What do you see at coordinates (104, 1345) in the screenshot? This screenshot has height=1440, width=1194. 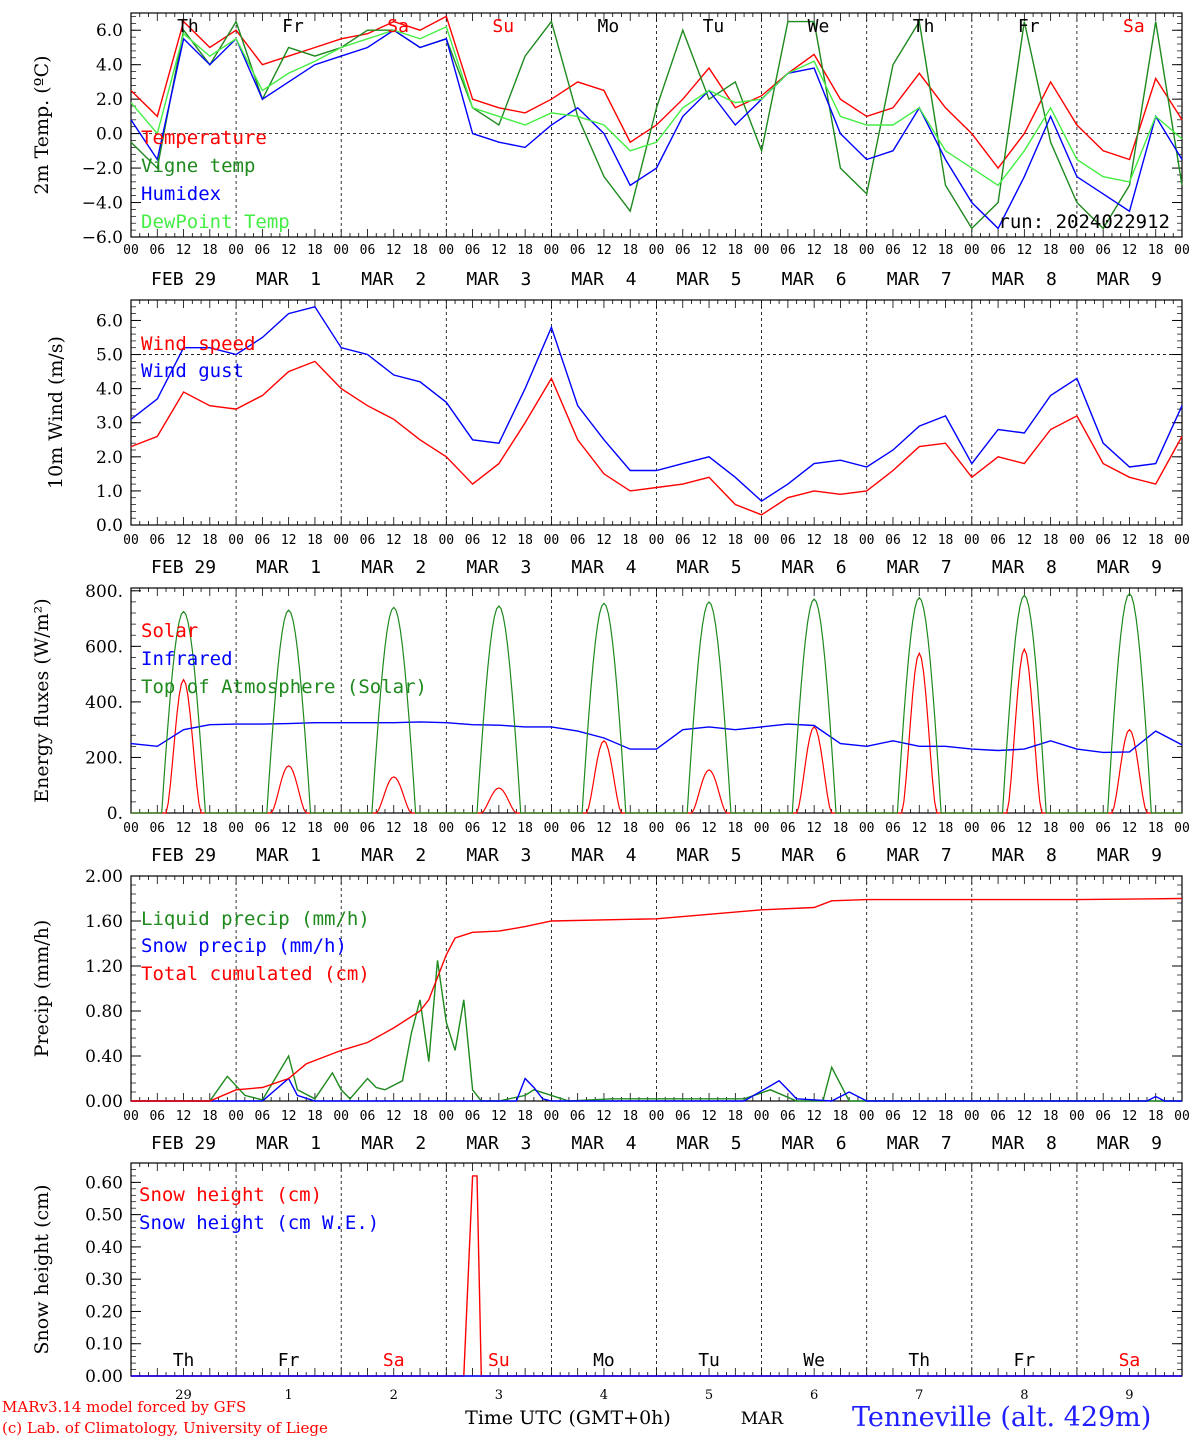 I see `y-tick-label: 0.10` at bounding box center [104, 1345].